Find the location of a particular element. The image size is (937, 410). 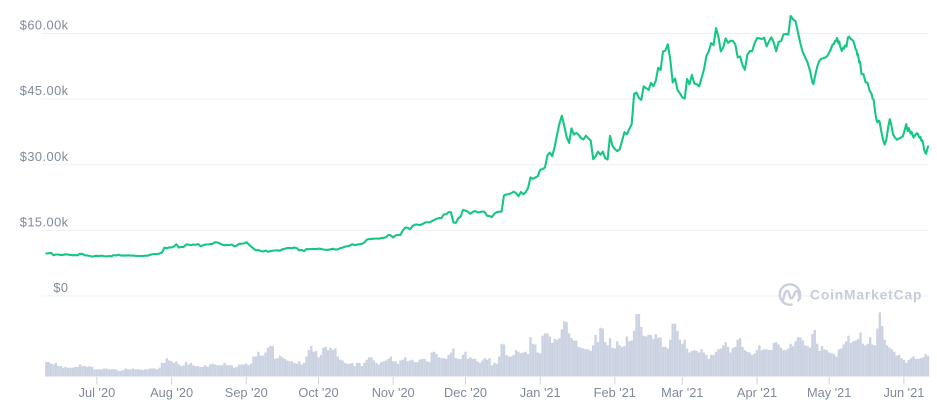

svg-text: Jun '21 is located at coordinates (903, 392).